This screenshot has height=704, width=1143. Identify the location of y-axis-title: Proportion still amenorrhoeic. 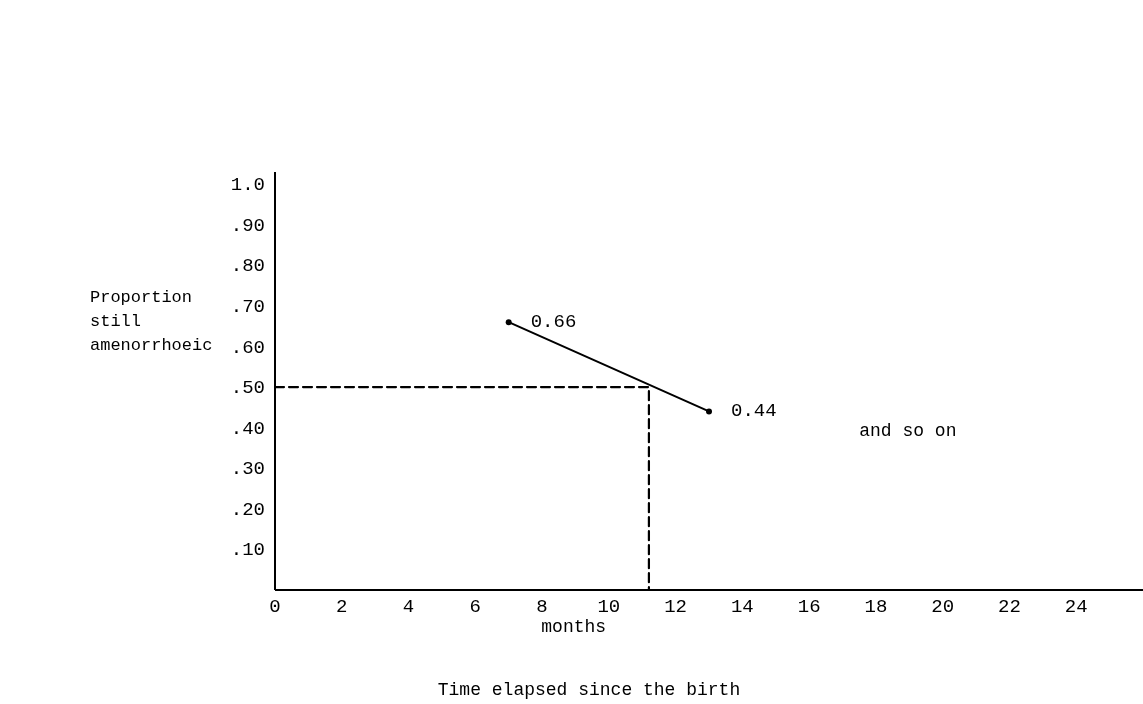
(151, 321).